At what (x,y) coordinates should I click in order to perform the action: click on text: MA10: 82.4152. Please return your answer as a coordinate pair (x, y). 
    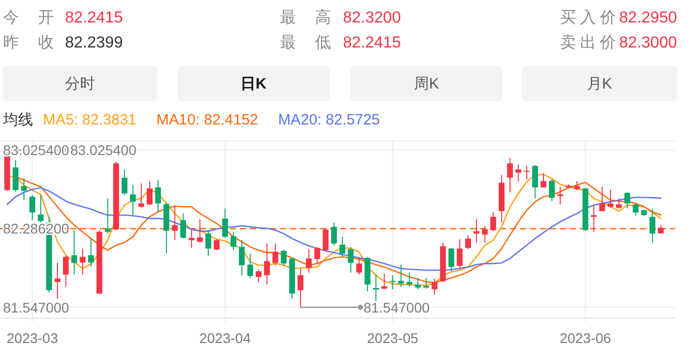
    Looking at the image, I should click on (207, 120).